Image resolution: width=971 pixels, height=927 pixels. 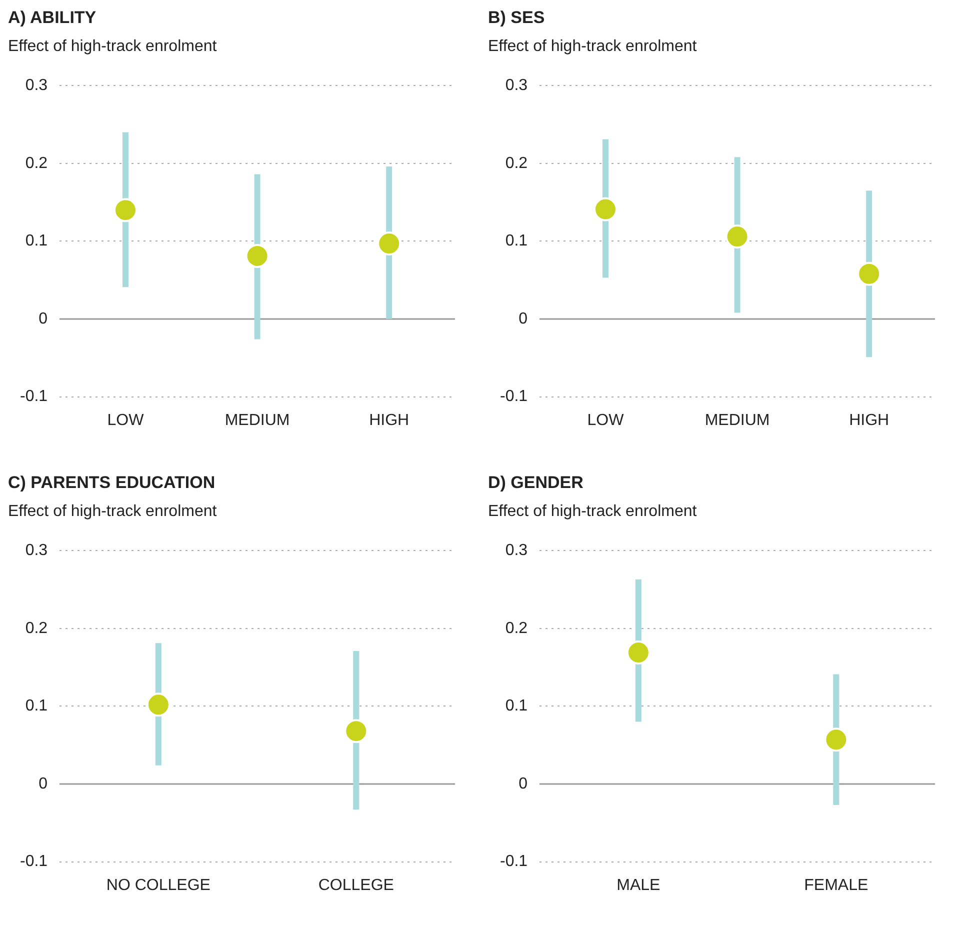 I want to click on chart-title: D) GENDER, so click(x=536, y=483).